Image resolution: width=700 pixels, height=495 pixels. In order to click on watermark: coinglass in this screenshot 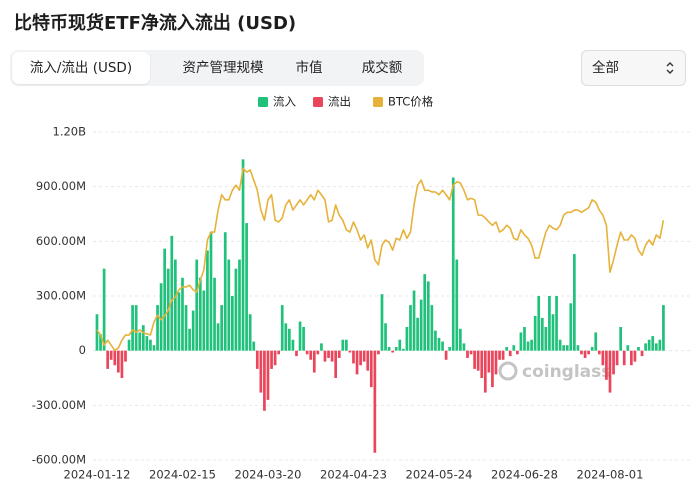, I will do `click(554, 371)`.